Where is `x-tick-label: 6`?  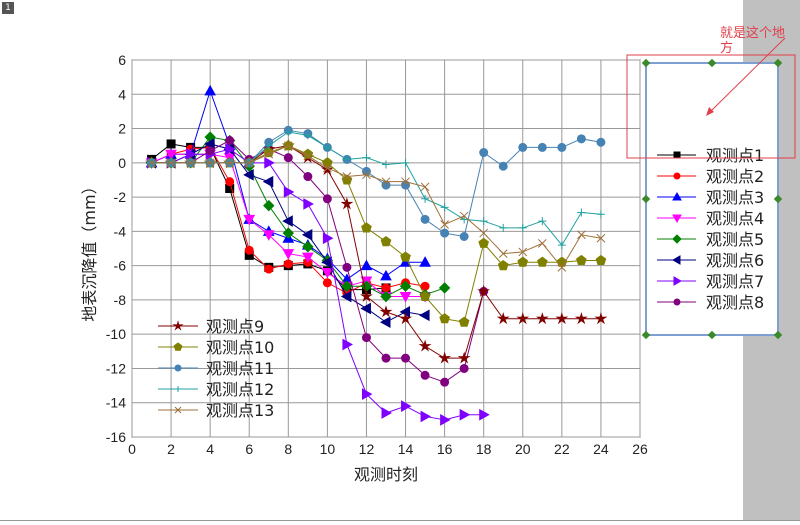
x-tick-label: 6 is located at coordinates (249, 449).